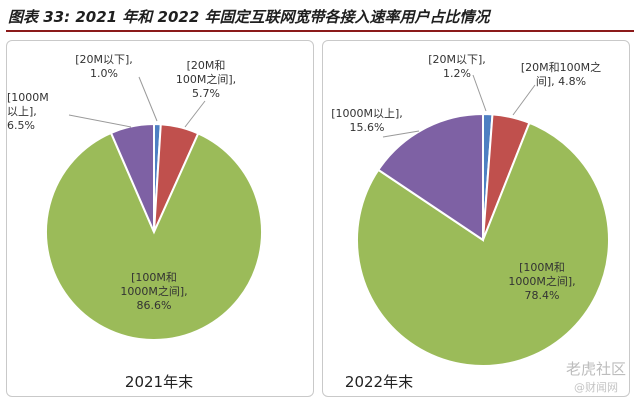 The height and width of the screenshot is (401, 640). Describe the element at coordinates (28, 111) in the screenshot. I see `slice-label-ge1000-2021: [1000M 以上], 6.5%` at that location.